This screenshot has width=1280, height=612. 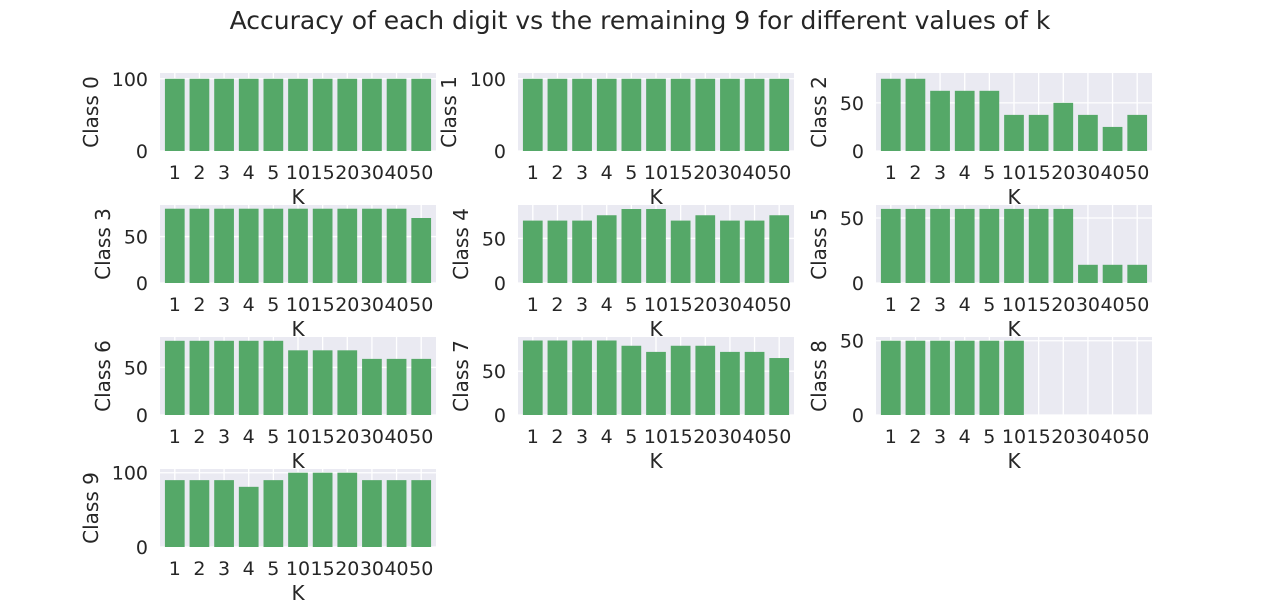 I want to click on y-axis-label: Class 4, so click(x=461, y=244).